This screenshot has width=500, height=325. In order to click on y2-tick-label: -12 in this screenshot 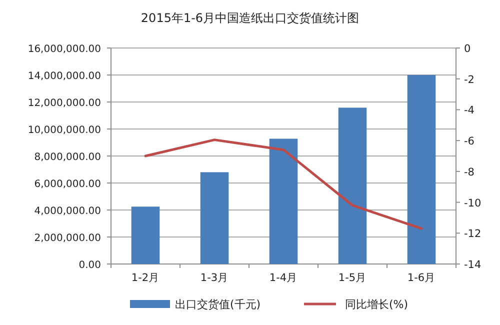, I will do `click(473, 234)`.